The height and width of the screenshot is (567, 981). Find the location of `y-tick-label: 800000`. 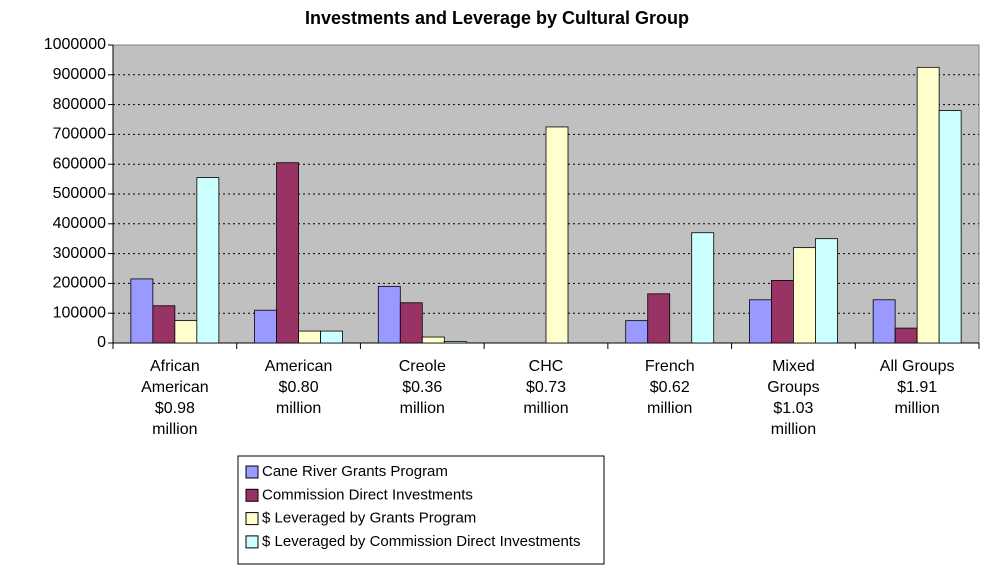

y-tick-label: 800000 is located at coordinates (79, 104).